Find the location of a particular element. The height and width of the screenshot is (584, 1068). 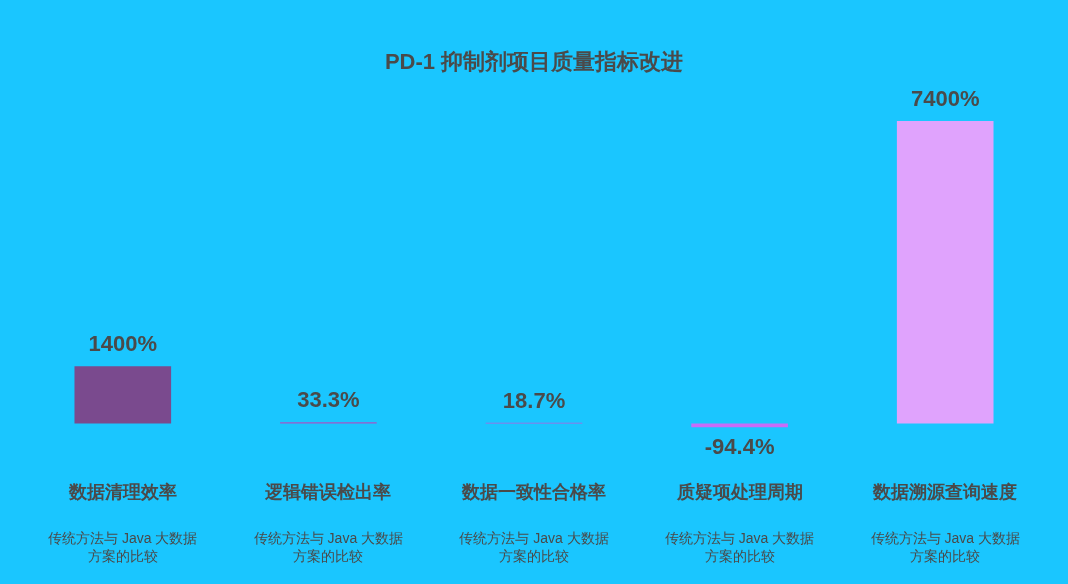

x-tick-label: 质疑项处理周期 is located at coordinates (739, 492).